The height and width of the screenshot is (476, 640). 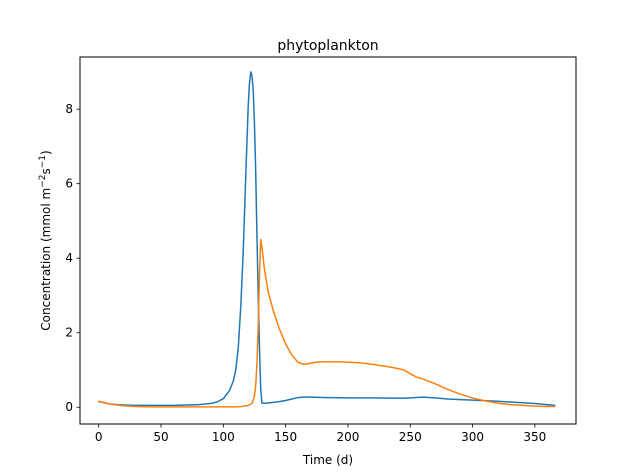 I want to click on chart-title: phytoplankton, so click(x=327, y=46).